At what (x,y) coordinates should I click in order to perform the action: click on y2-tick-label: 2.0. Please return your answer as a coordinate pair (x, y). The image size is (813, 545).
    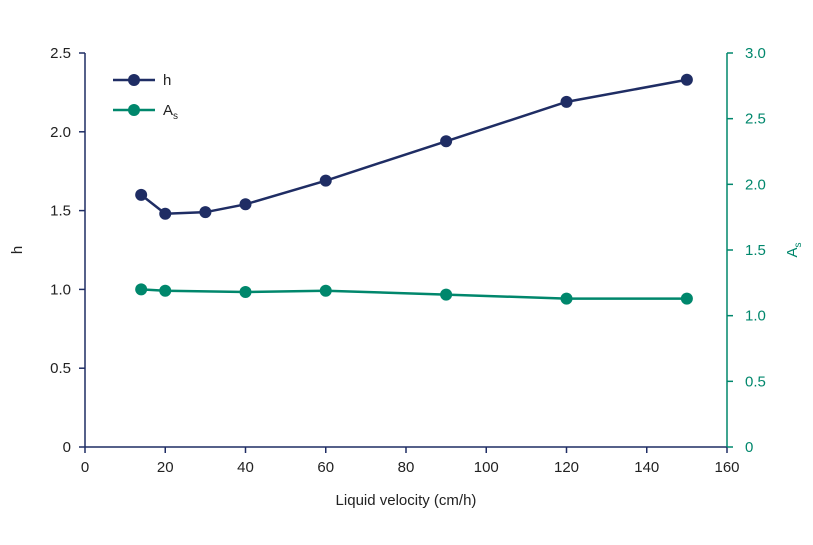
    Looking at the image, I should click on (755, 184).